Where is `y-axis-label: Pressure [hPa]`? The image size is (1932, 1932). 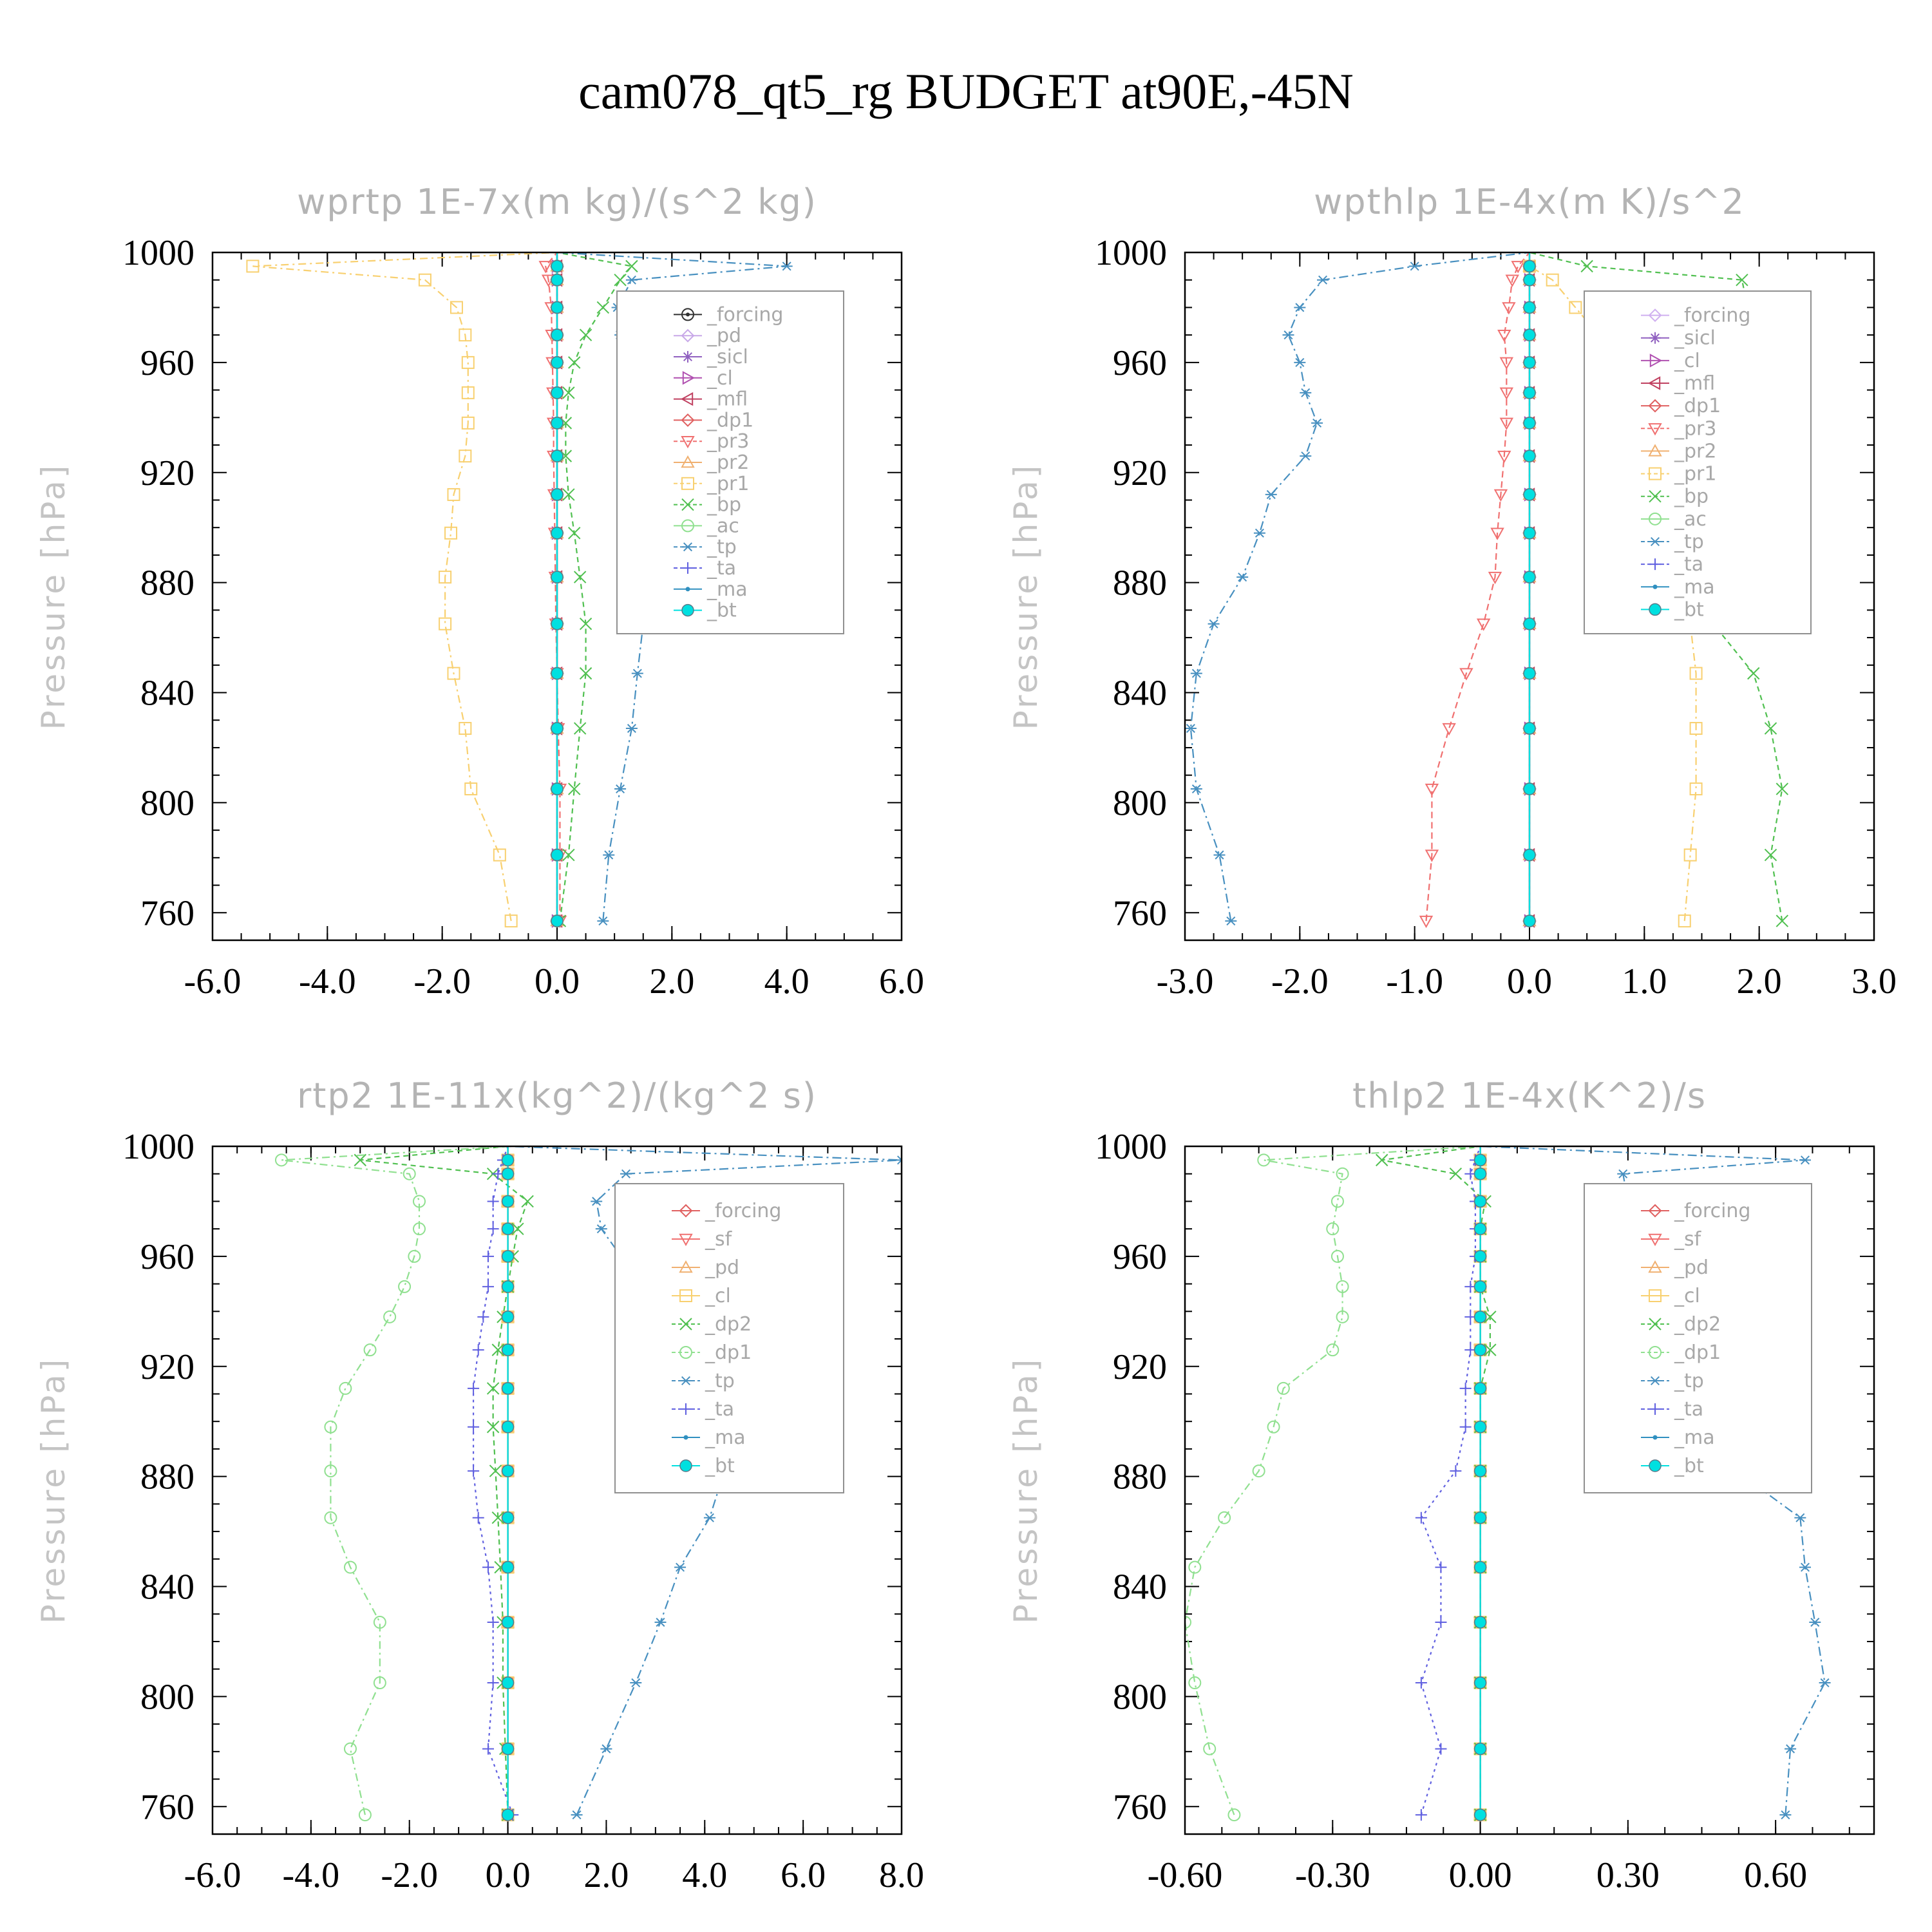
y-axis-label: Pressure [hPa] is located at coordinates (54, 1490).